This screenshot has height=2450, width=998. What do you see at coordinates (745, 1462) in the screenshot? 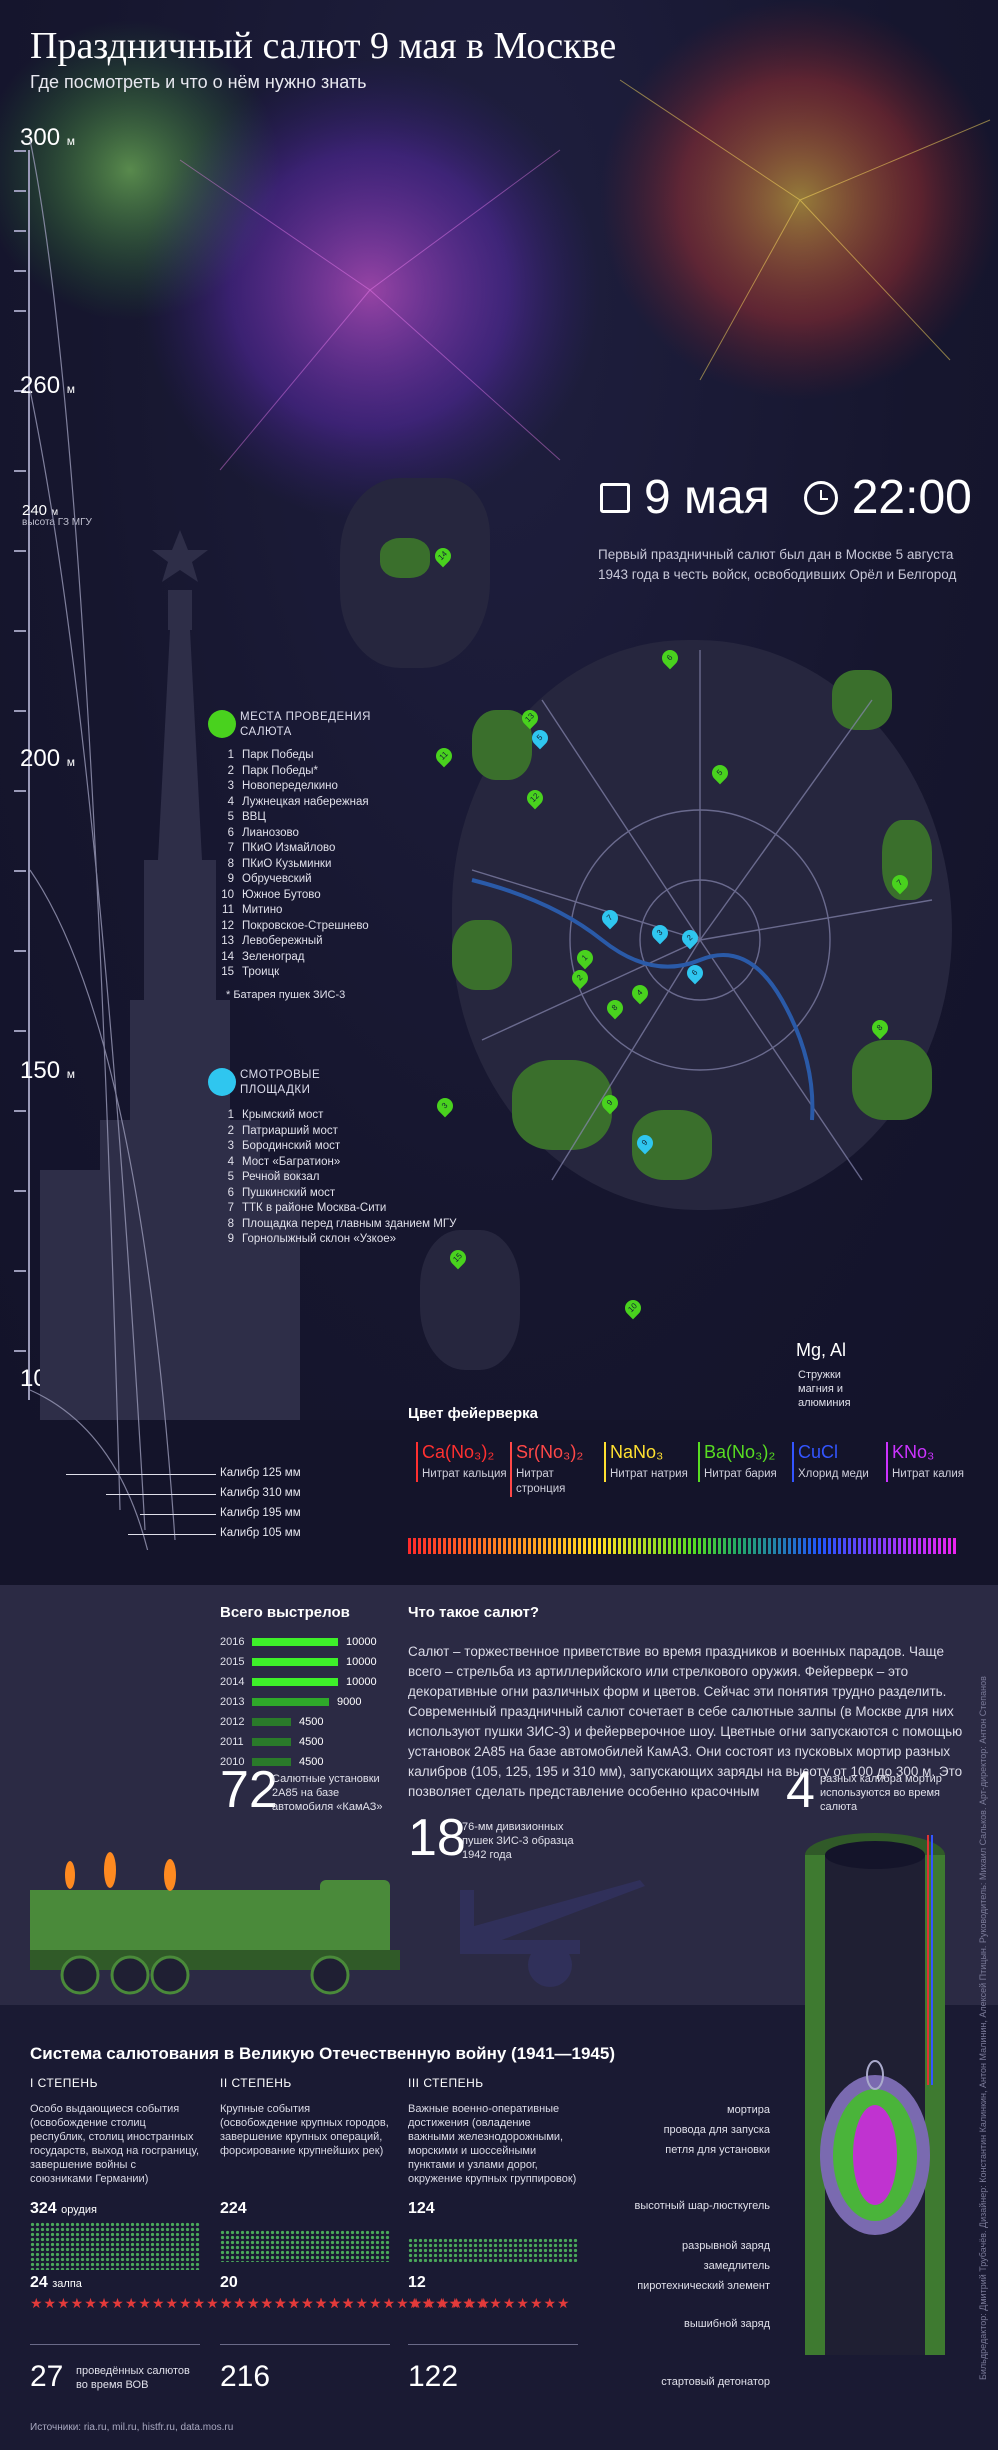
I see `color-item: Ba(No₃)₂ Нитрат бария` at bounding box center [745, 1462].